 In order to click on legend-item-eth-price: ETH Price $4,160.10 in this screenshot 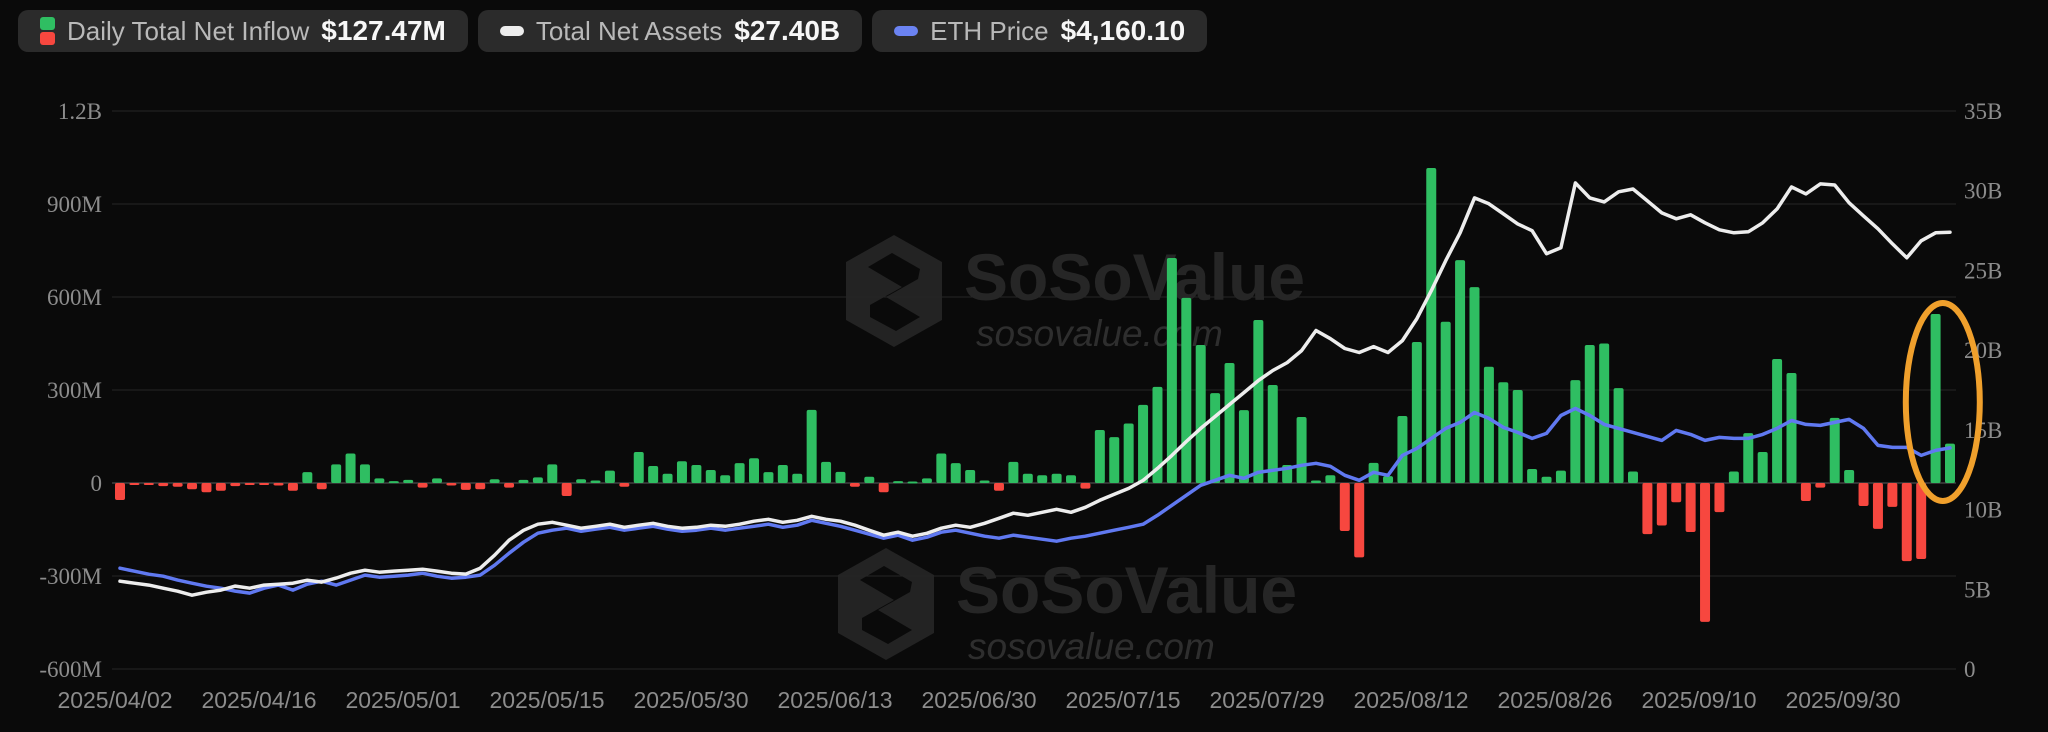, I will do `click(1040, 31)`.